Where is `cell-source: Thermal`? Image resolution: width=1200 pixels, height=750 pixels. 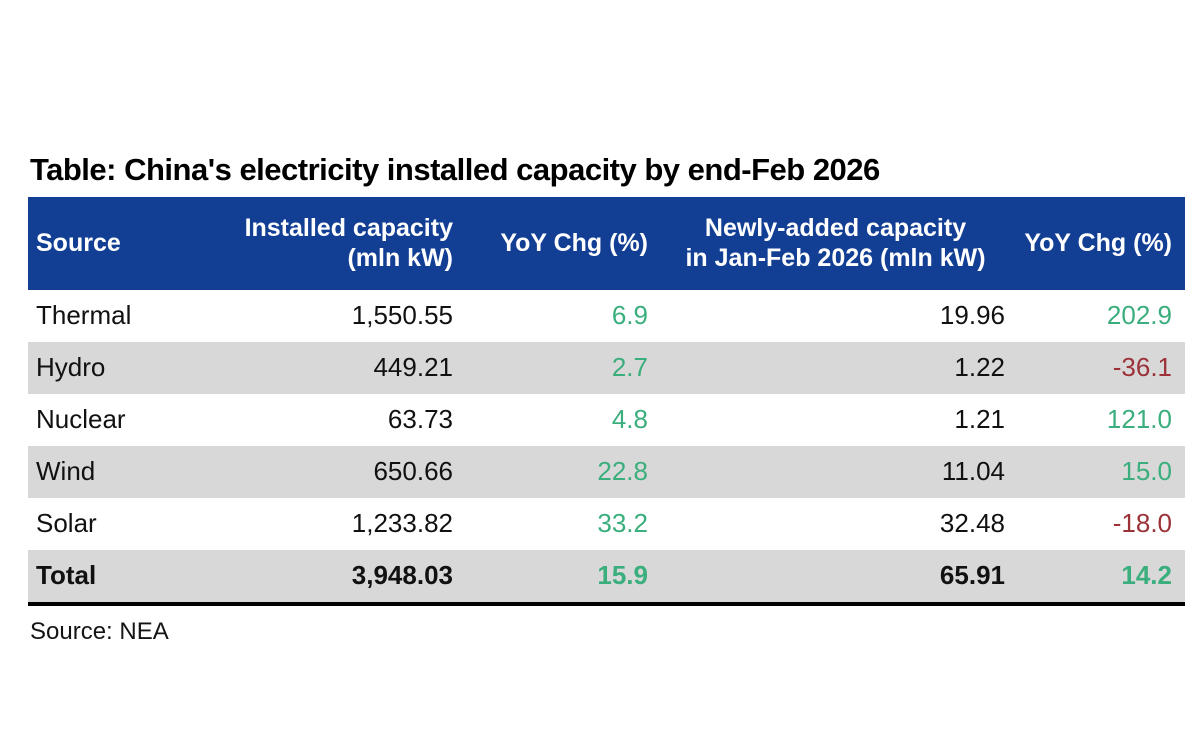 cell-source: Thermal is located at coordinates (84, 315).